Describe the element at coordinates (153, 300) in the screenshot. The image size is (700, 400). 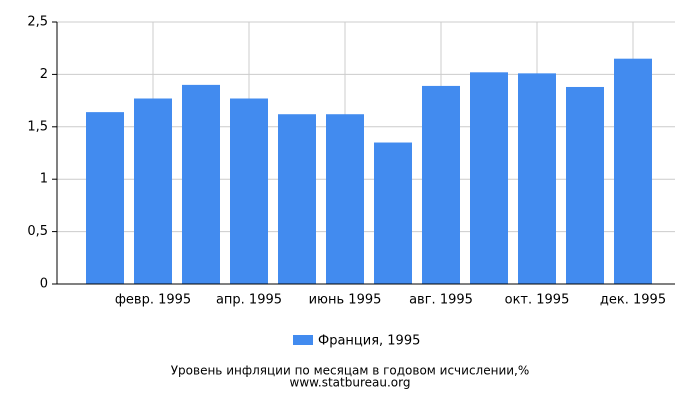
I see `x-tick-label: февр. 1995` at that location.